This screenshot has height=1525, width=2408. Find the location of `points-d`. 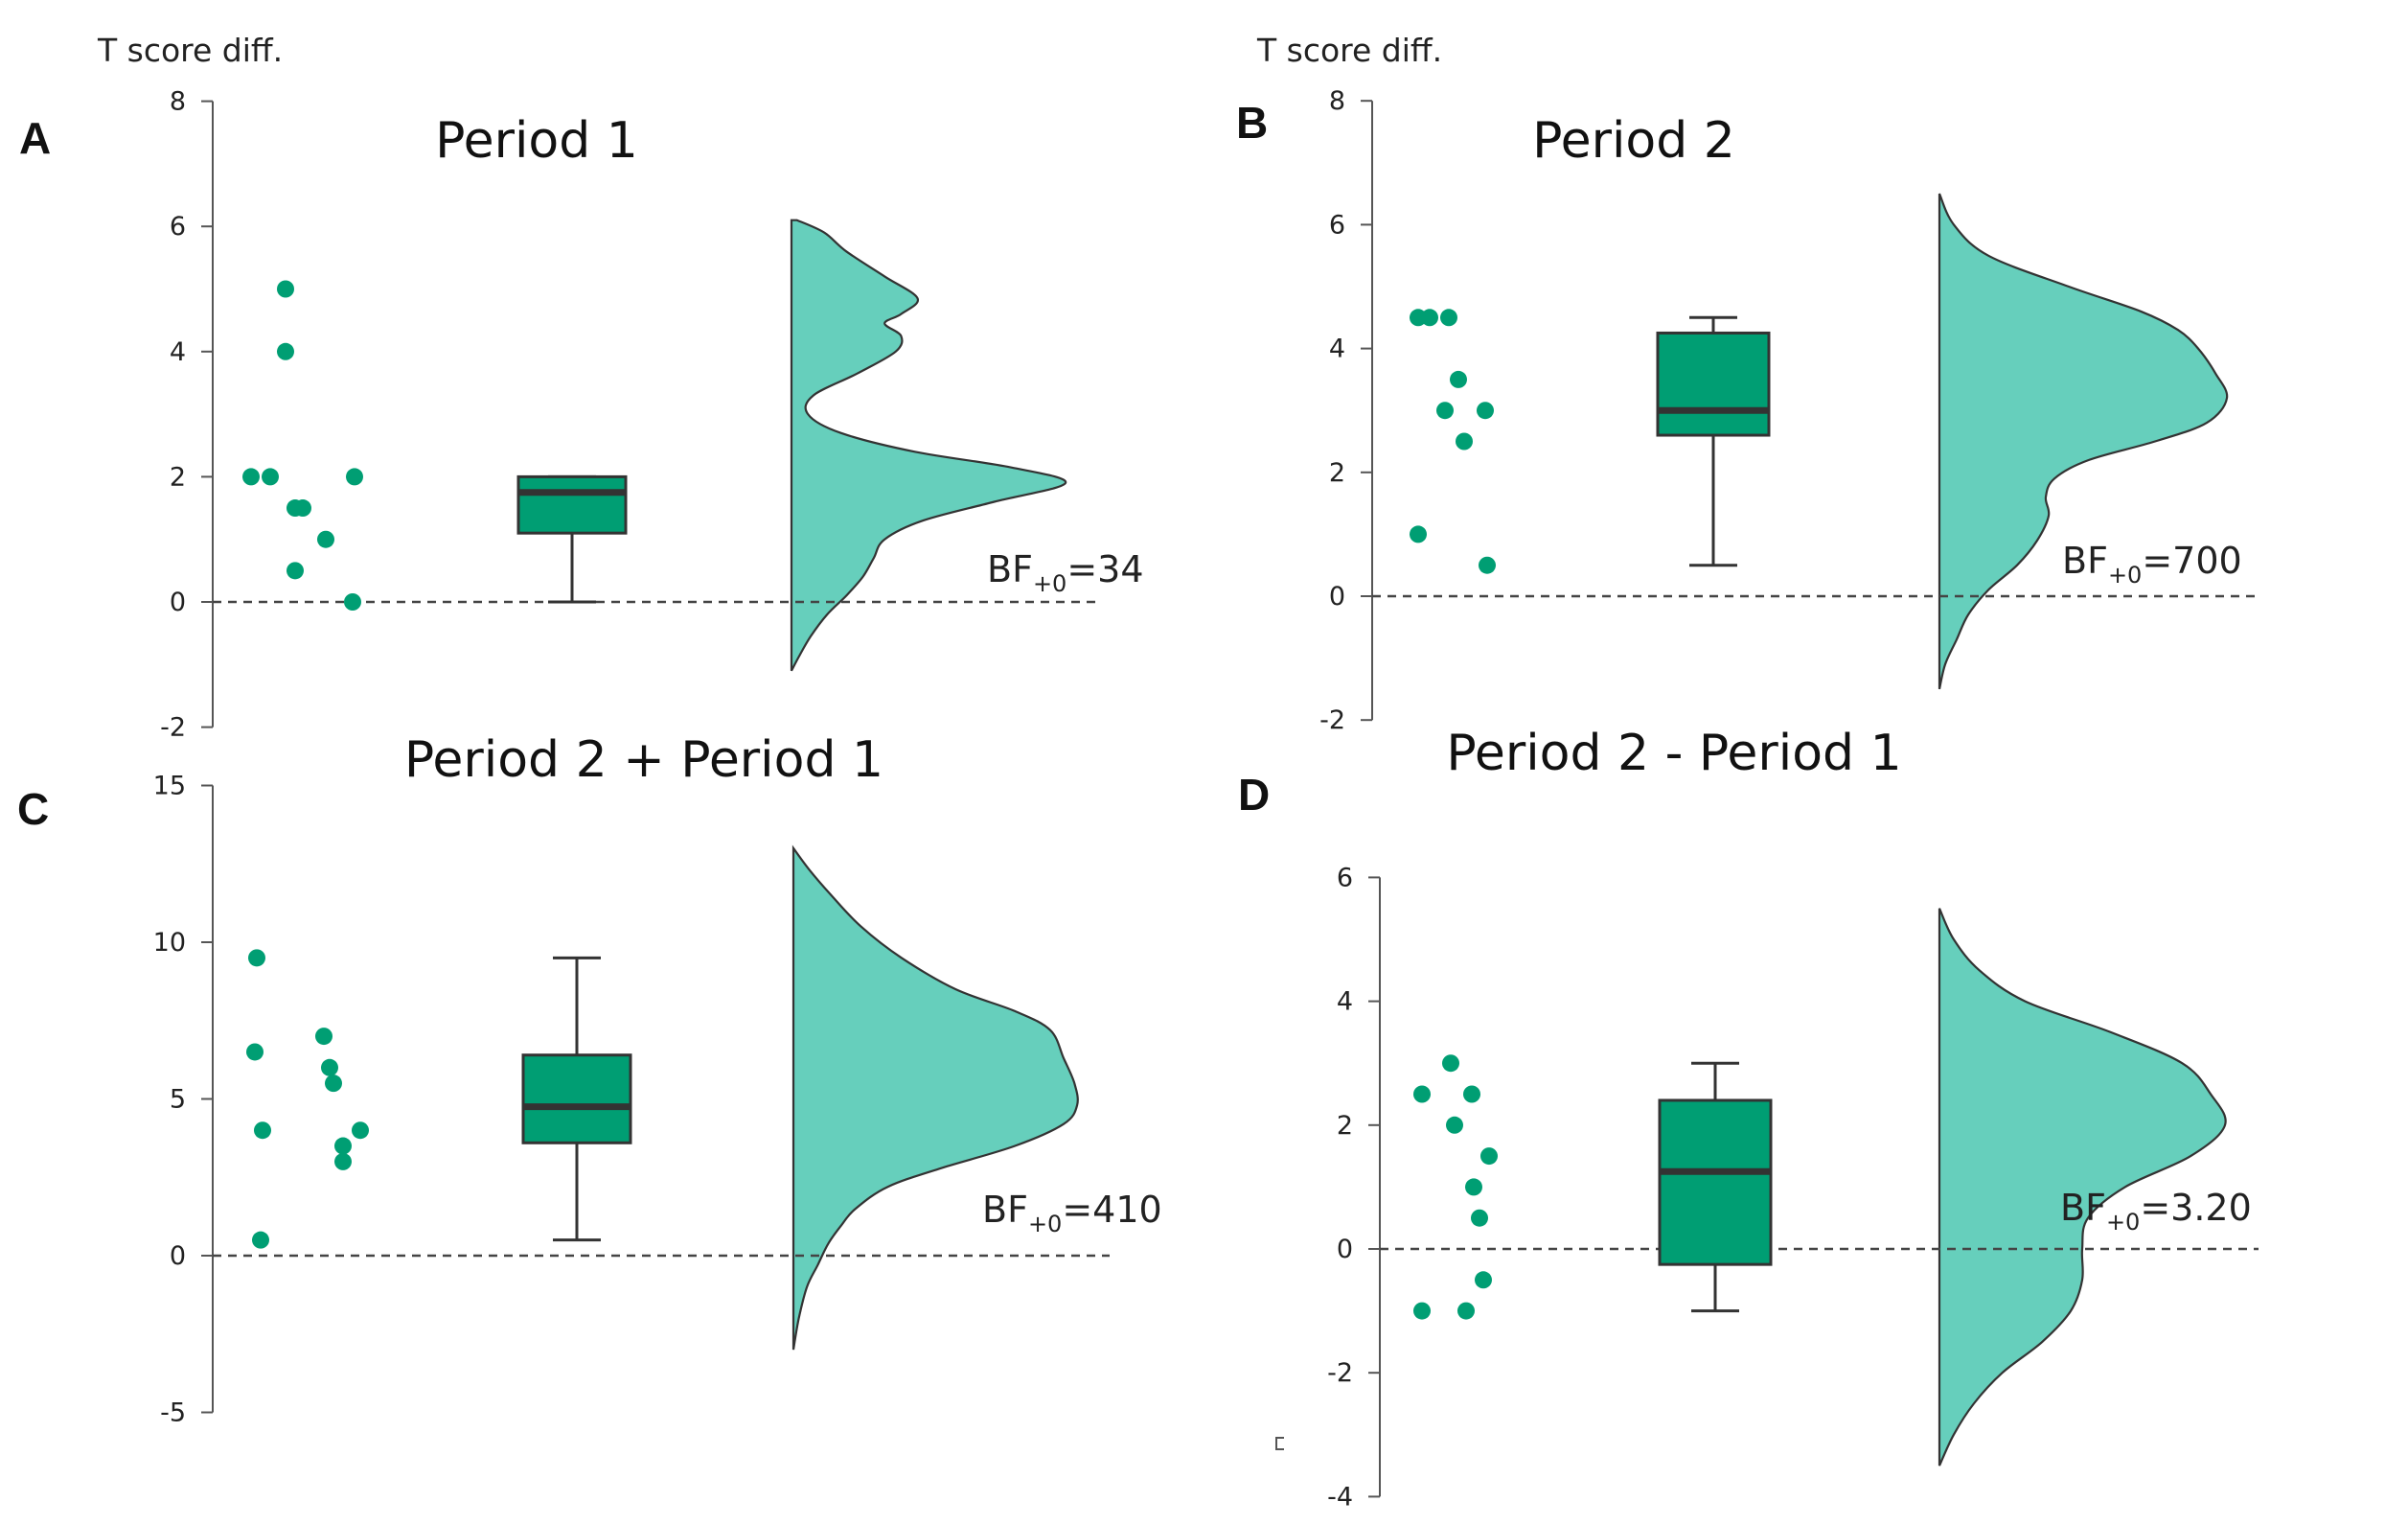

points-d is located at coordinates (1455, 1187).